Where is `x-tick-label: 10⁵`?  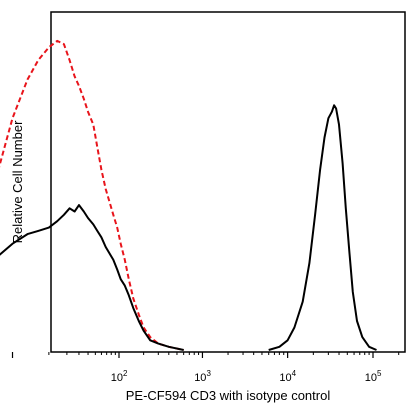
x-tick-label: 10⁵ is located at coordinates (373, 376).